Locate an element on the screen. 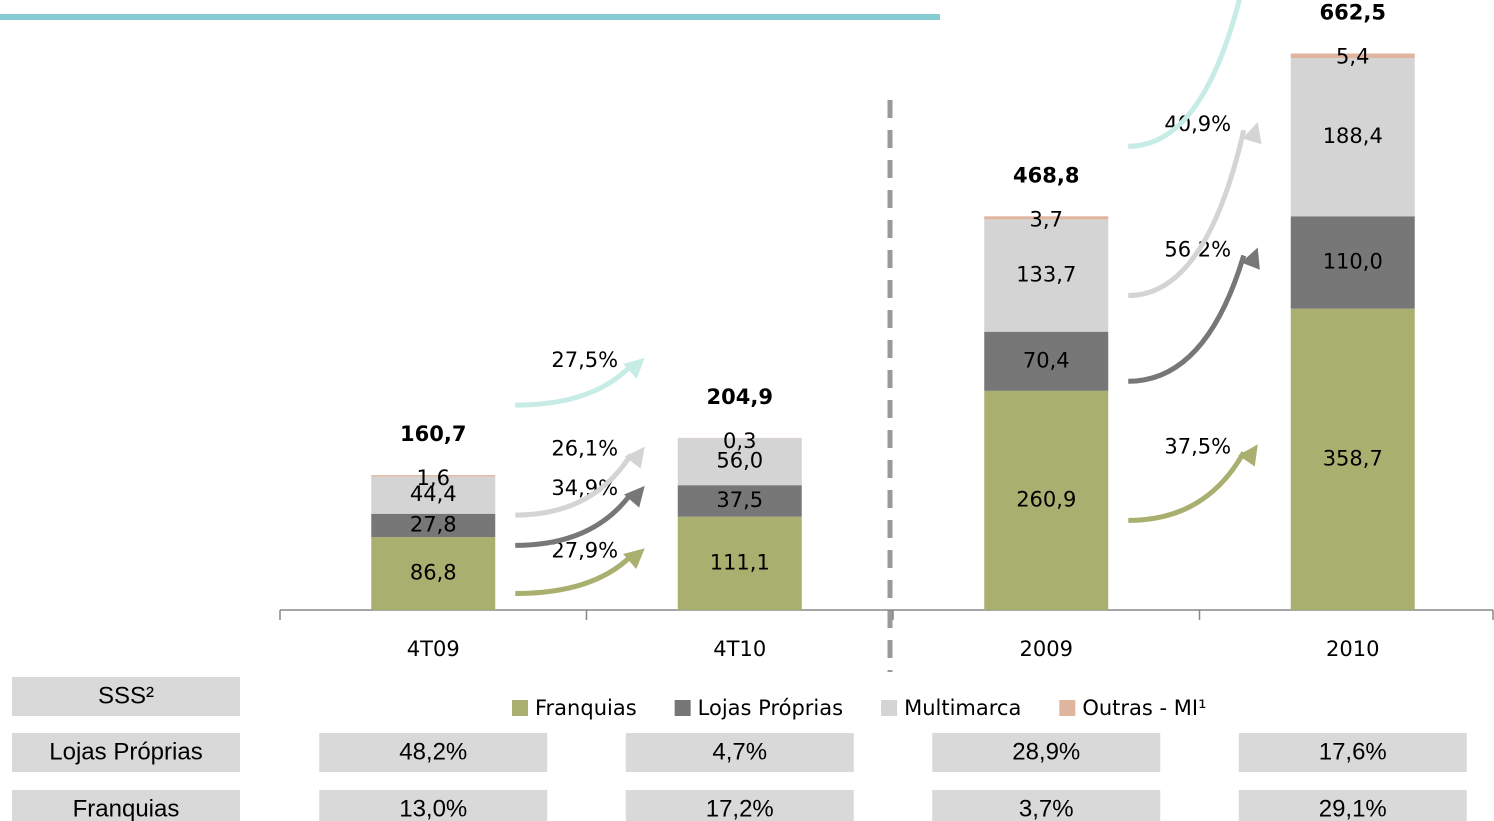 The width and height of the screenshot is (1494, 821). value-label: 56,0 is located at coordinates (739, 461).